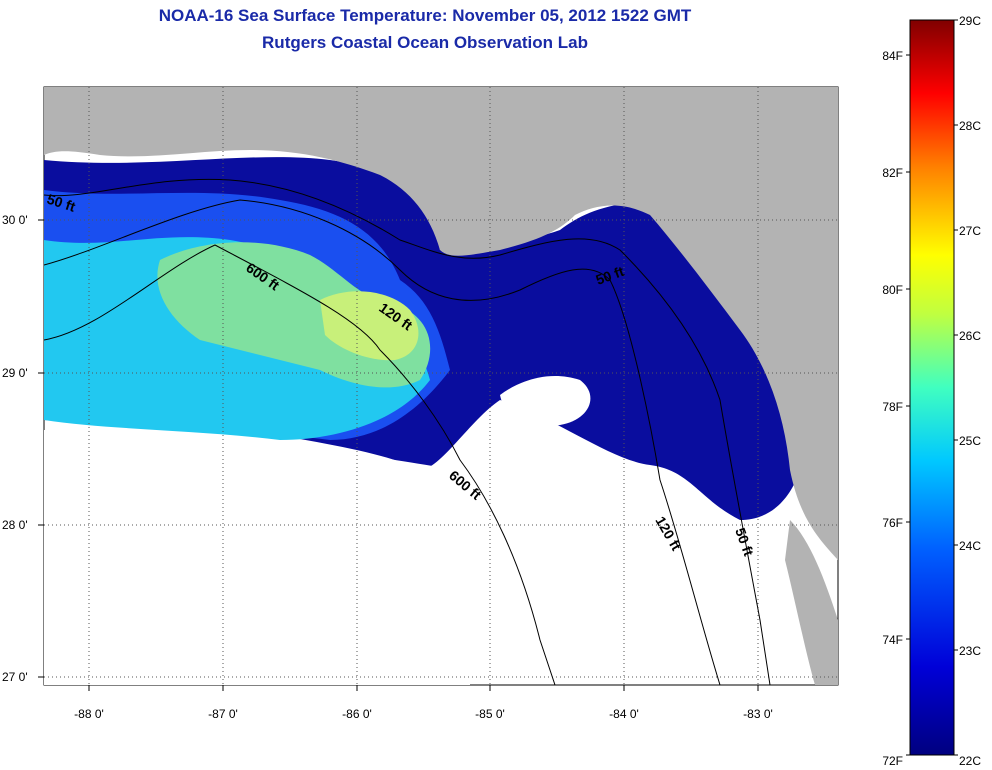 This screenshot has width=992, height=770. What do you see at coordinates (970, 651) in the screenshot?
I see `colorbar-celsius-label: 23C` at bounding box center [970, 651].